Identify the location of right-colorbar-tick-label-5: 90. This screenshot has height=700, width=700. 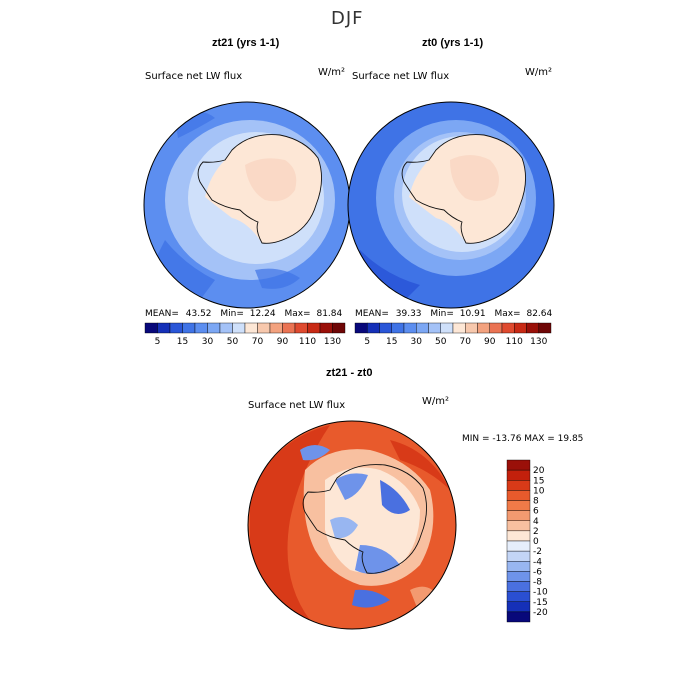
(490, 342).